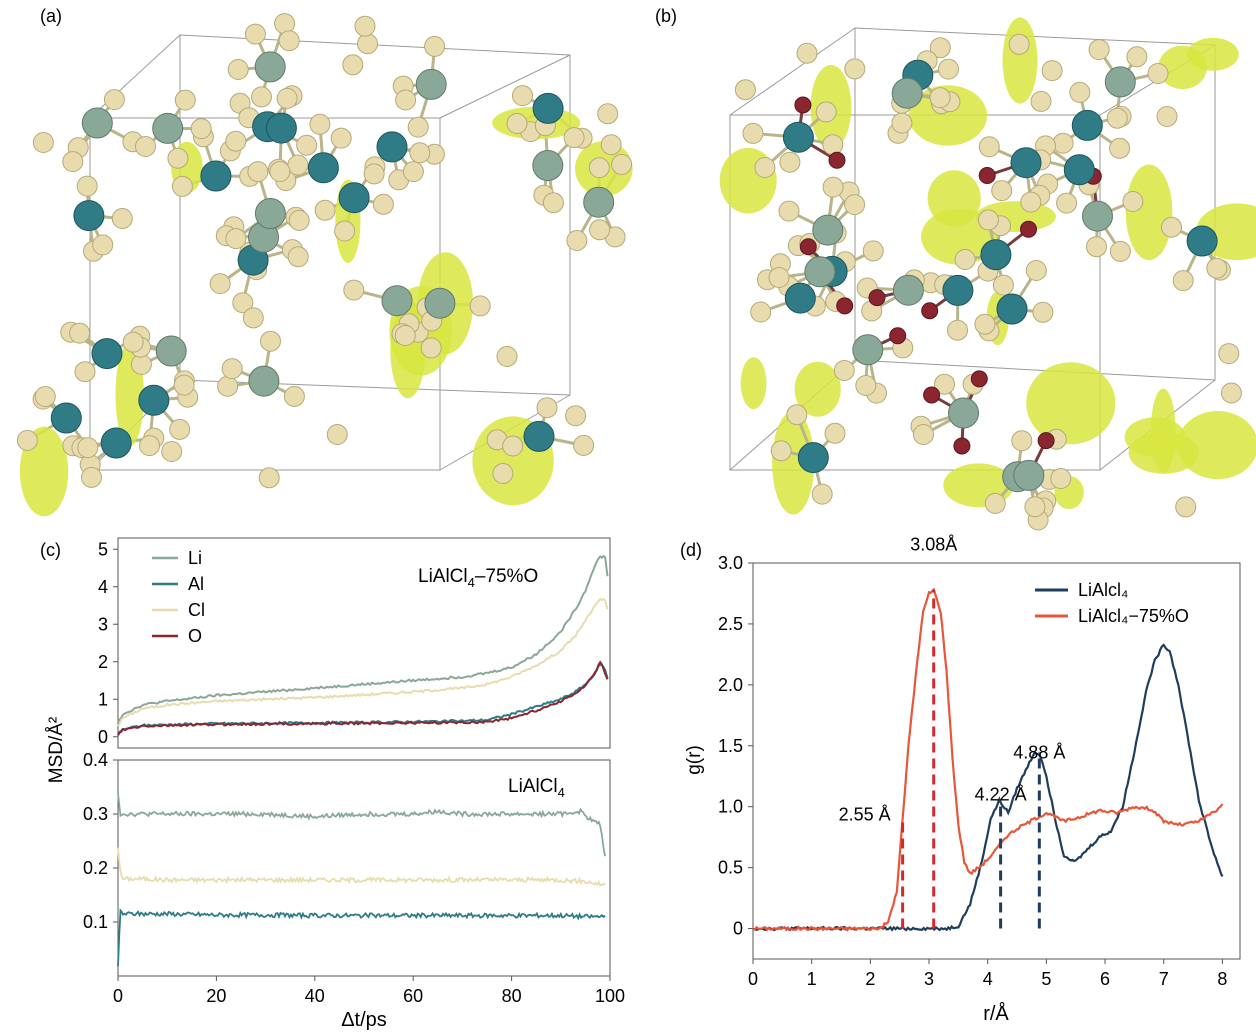 The height and width of the screenshot is (1036, 1256). I want to click on rdf-legend-label: LiAlcl₄−75%O, so click(1133, 616).